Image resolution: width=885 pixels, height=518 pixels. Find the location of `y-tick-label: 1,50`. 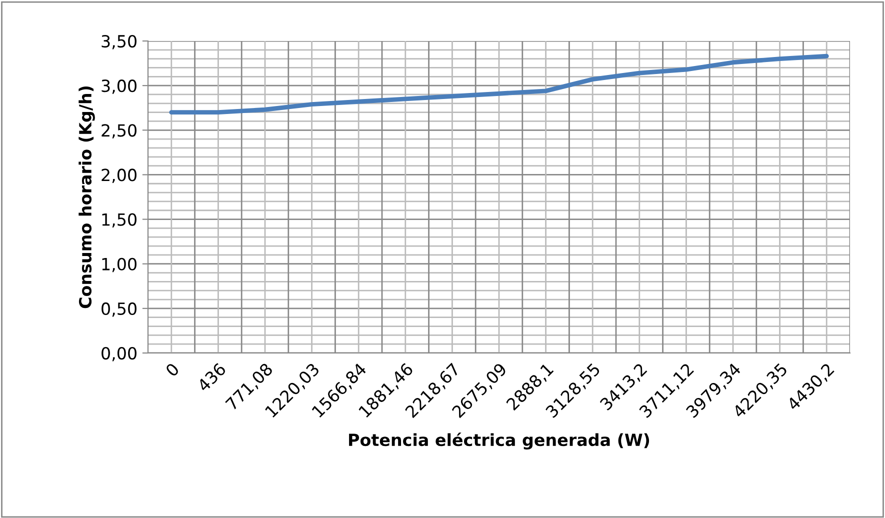

y-tick-label: 1,50 is located at coordinates (119, 220).